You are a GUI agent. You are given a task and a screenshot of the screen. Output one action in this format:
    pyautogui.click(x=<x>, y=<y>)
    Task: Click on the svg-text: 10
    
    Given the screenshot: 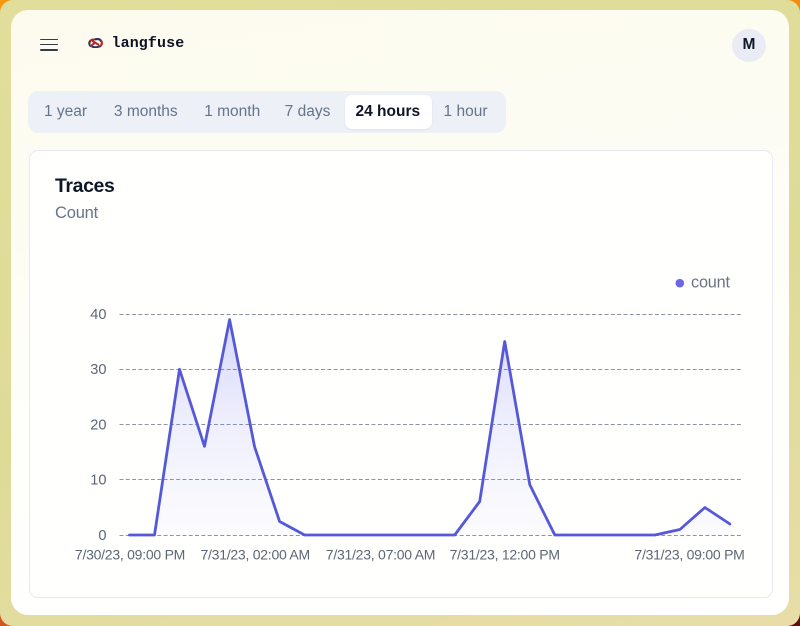 What is the action you would take?
    pyautogui.click(x=98, y=481)
    